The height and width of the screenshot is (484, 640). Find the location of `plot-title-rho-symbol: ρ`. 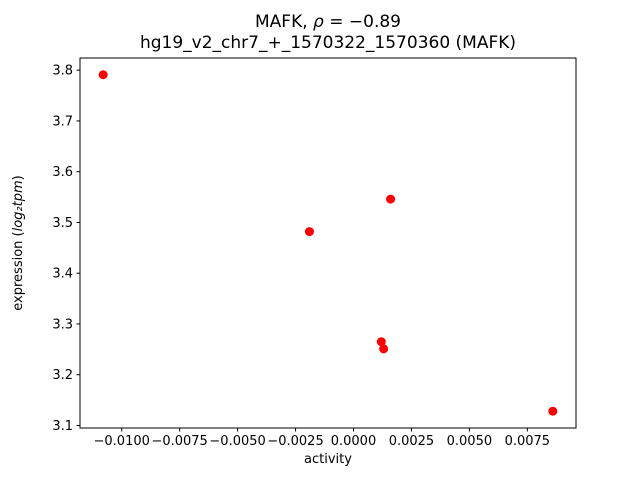

plot-title-rho-symbol: ρ is located at coordinates (318, 22).